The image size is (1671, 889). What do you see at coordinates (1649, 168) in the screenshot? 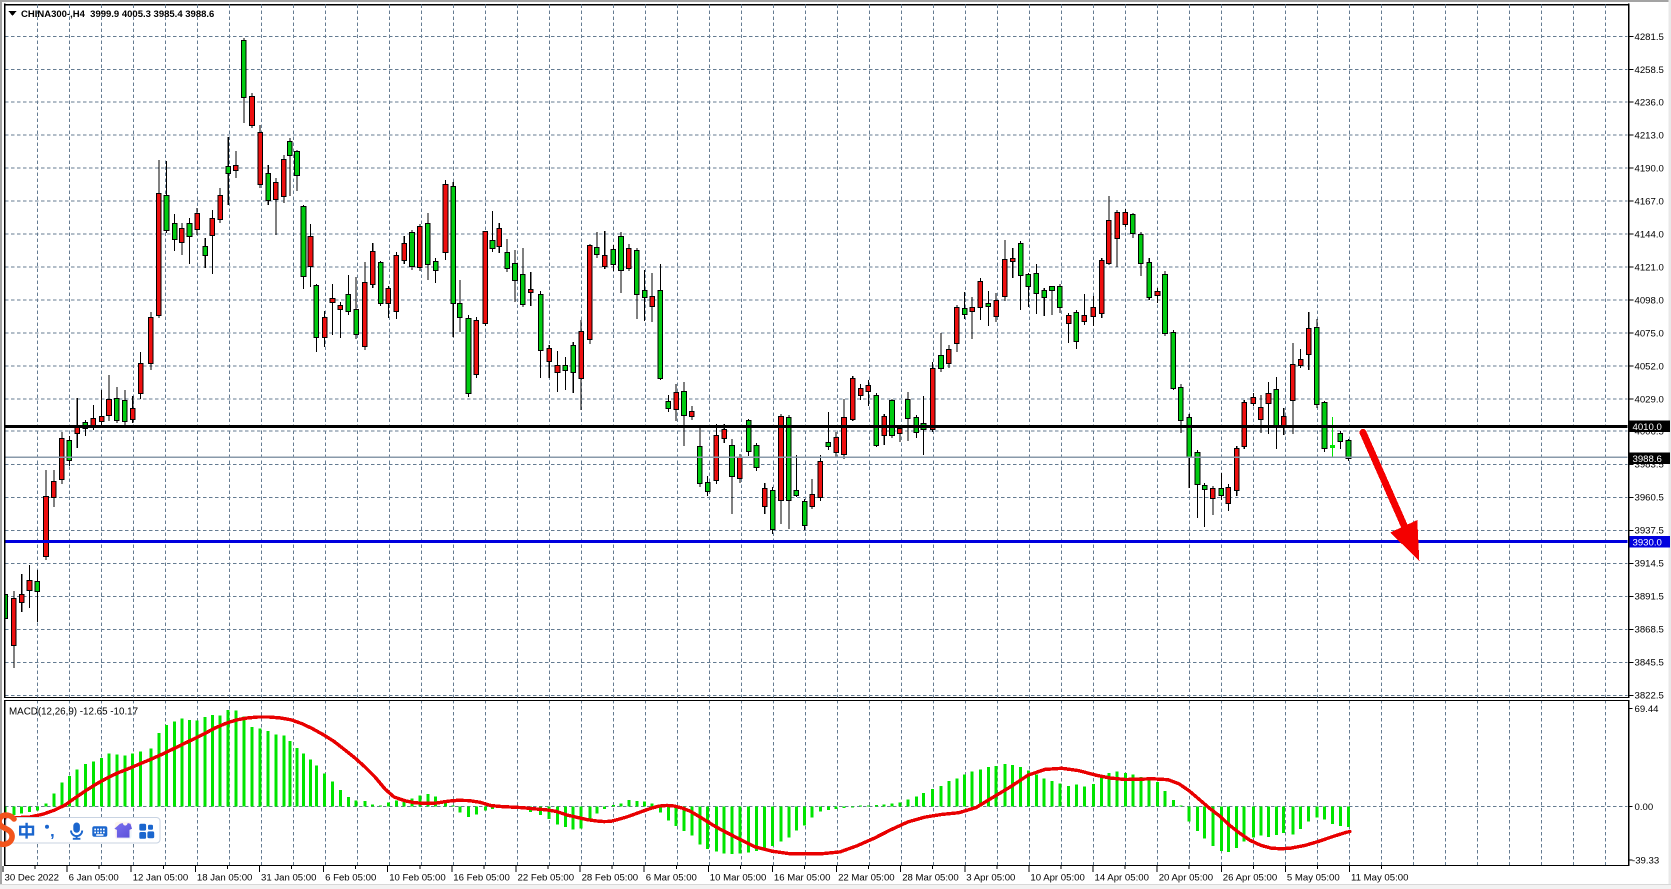
I see `svg-text: 4190.0` at bounding box center [1649, 168].